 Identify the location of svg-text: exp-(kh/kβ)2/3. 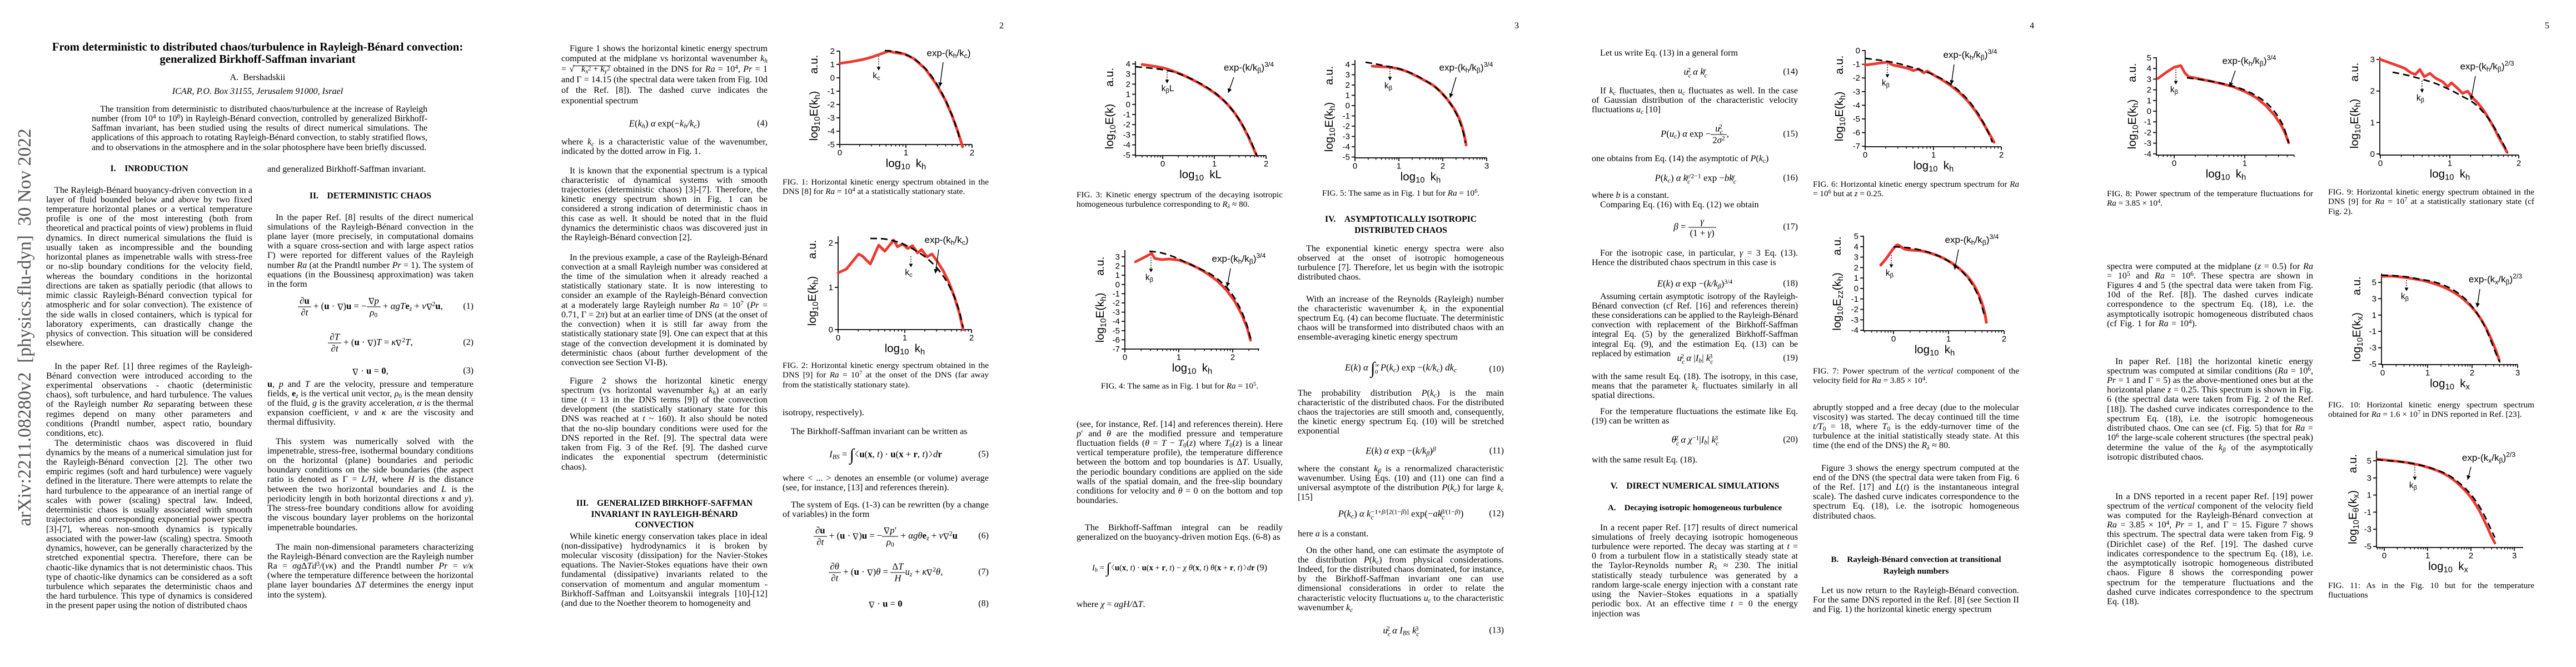
(2487, 66).